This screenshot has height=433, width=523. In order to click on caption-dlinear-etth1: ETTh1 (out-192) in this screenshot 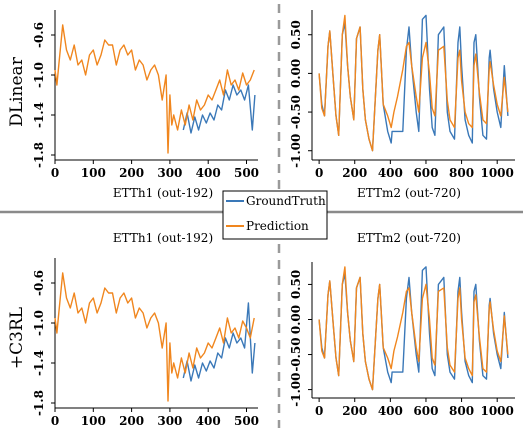, I will do `click(163, 193)`.